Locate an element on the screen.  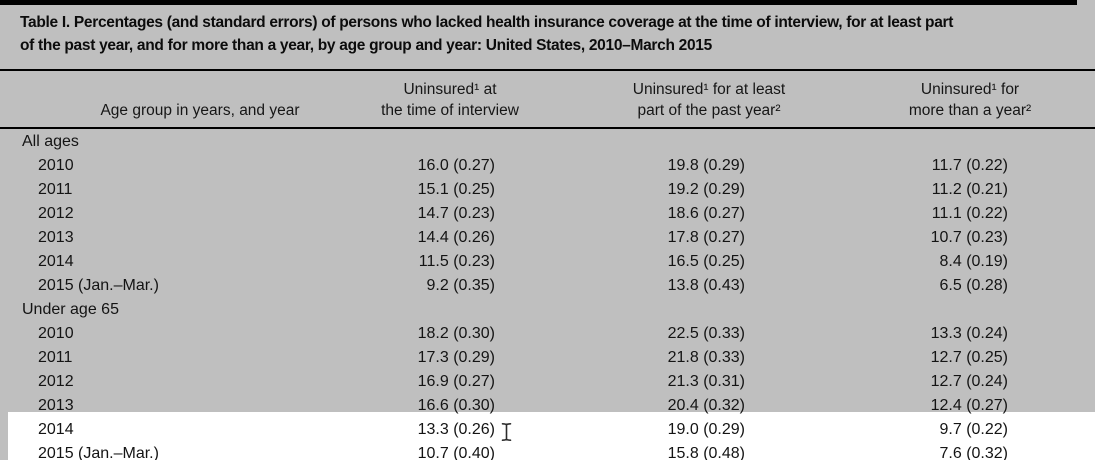
cell-value: 12.7 (0.24) is located at coordinates (969, 381).